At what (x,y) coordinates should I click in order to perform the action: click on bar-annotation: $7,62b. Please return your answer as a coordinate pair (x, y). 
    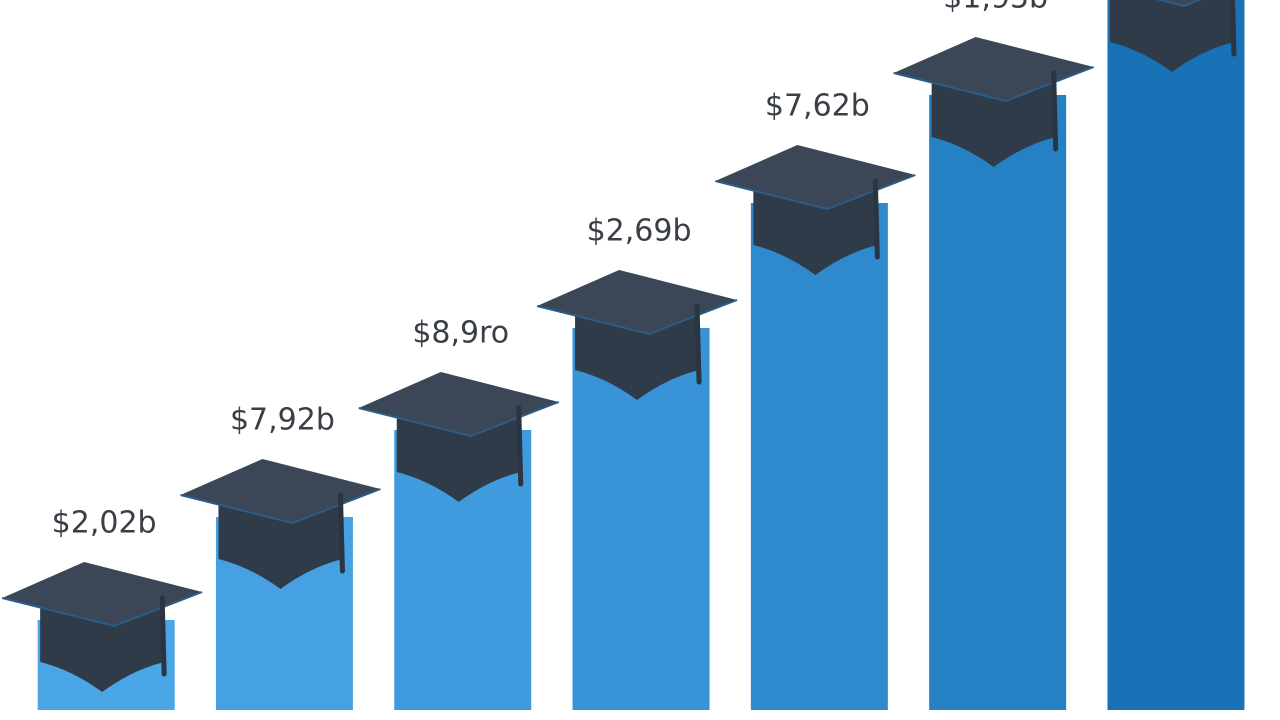
    Looking at the image, I should click on (817, 106).